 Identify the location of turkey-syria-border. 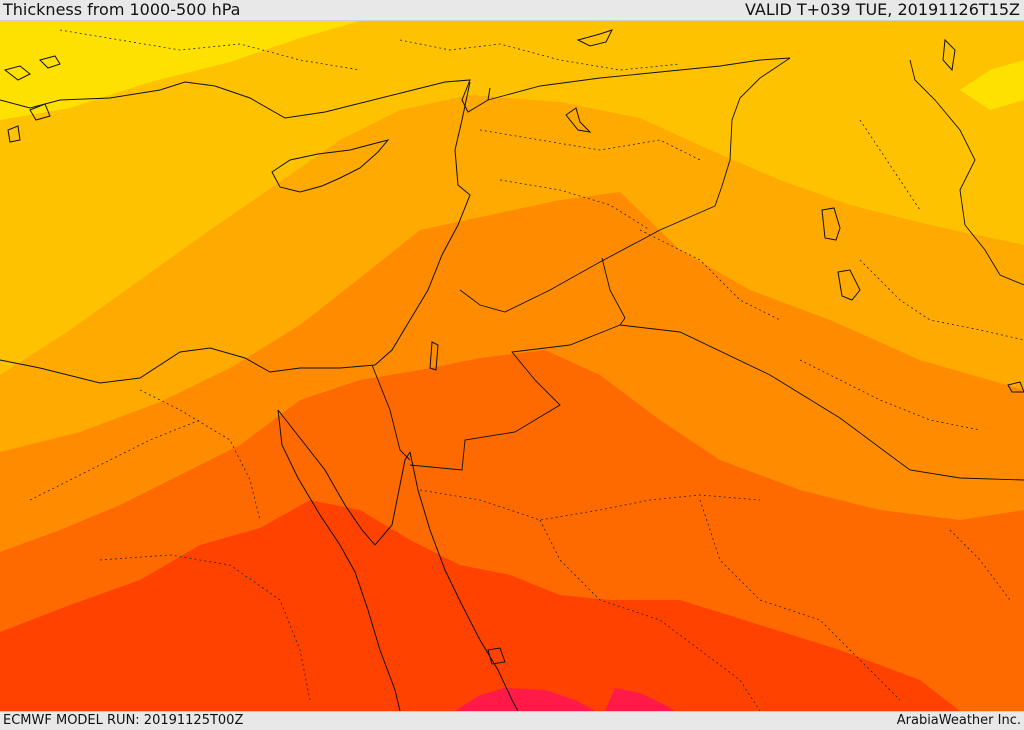
(639, 79).